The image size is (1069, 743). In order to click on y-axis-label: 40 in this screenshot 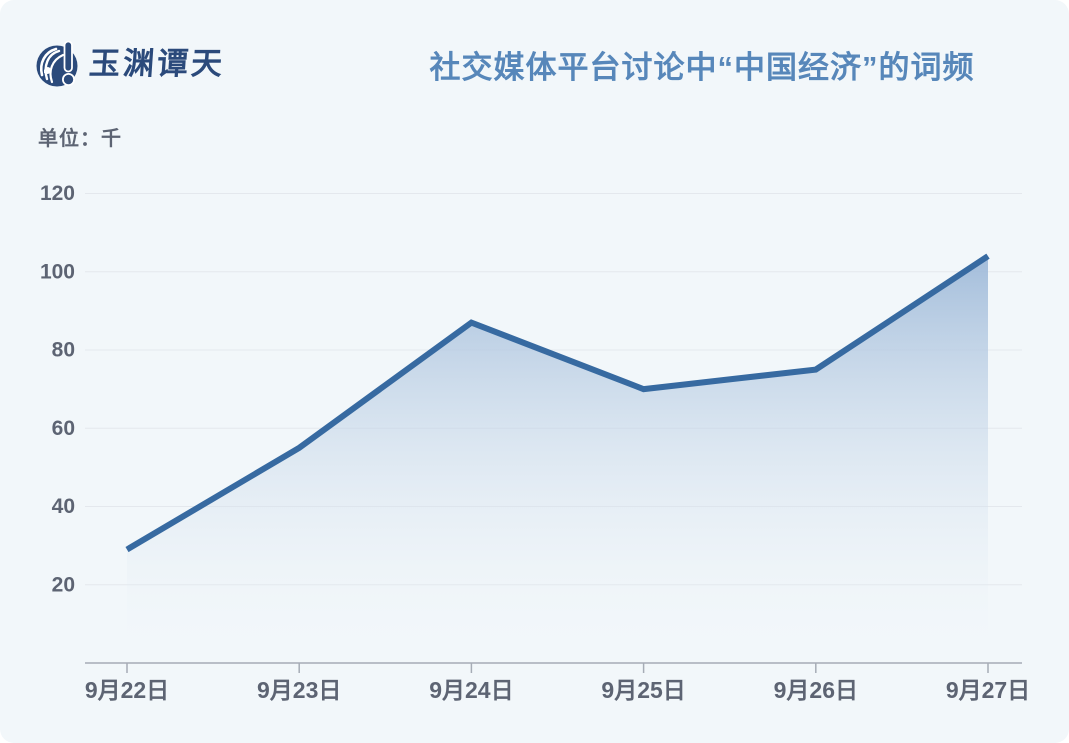, I will do `click(63, 506)`.